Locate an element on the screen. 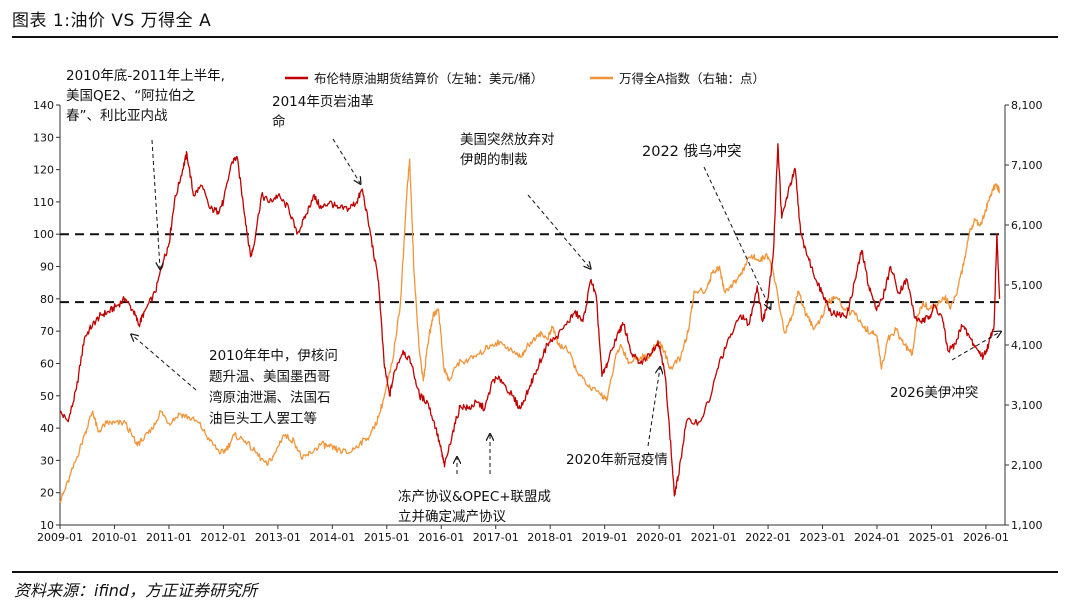 The image size is (1074, 608). y-left-tick-label: 130 is located at coordinates (43, 137).